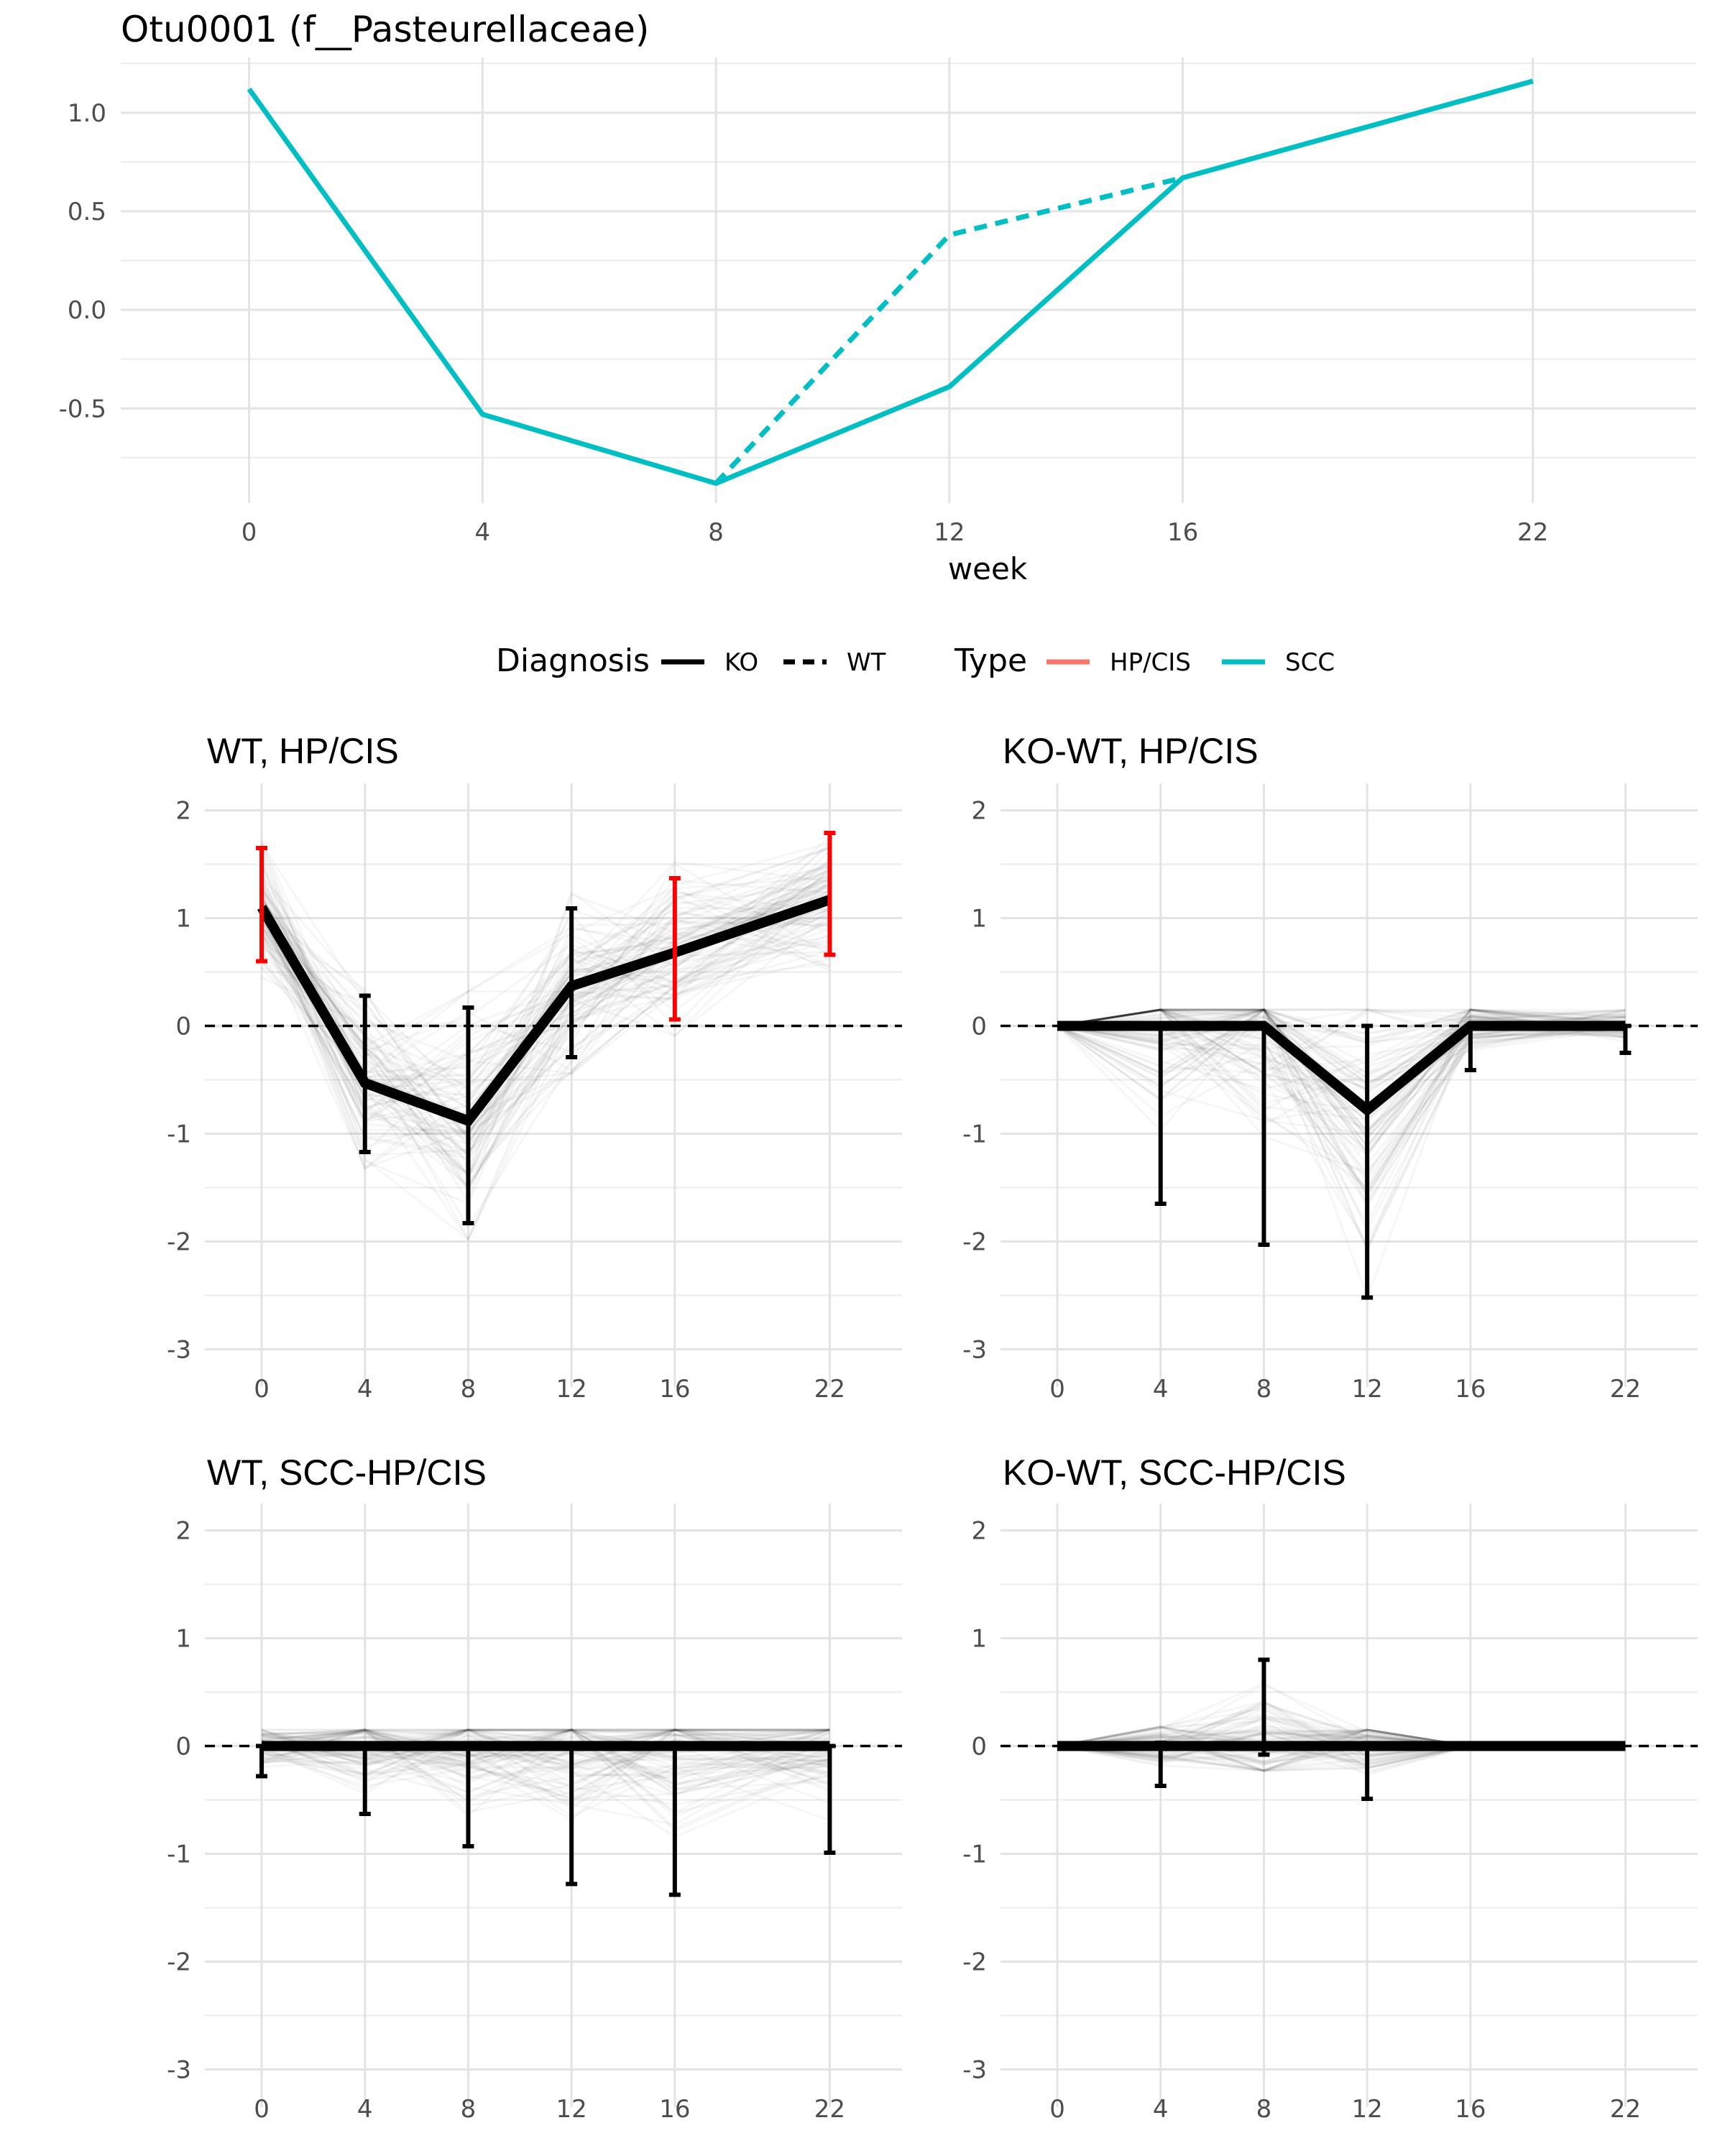  What do you see at coordinates (87, 212) in the screenshot?
I see `y-tick-label: 0.5` at bounding box center [87, 212].